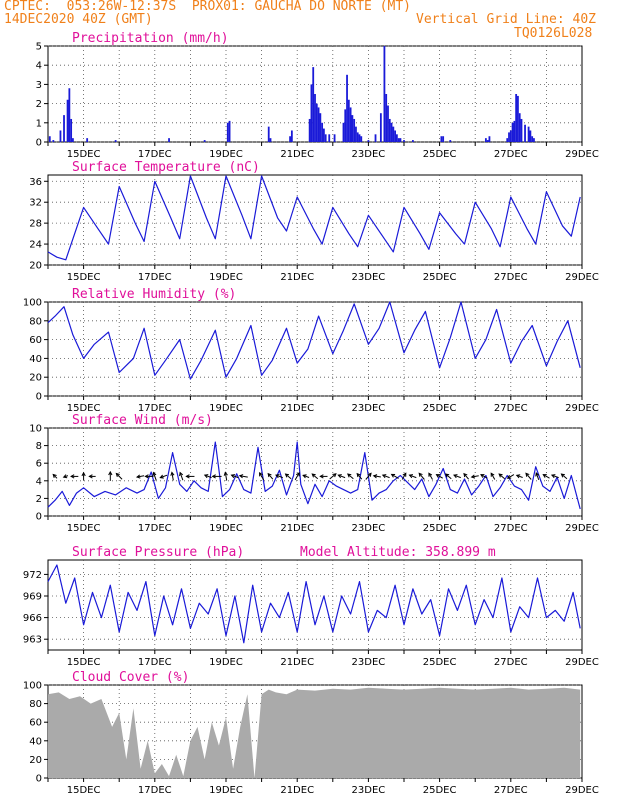  Describe the element at coordinates (32, 618) in the screenshot. I see `y-tick-label-4: 966` at that location.